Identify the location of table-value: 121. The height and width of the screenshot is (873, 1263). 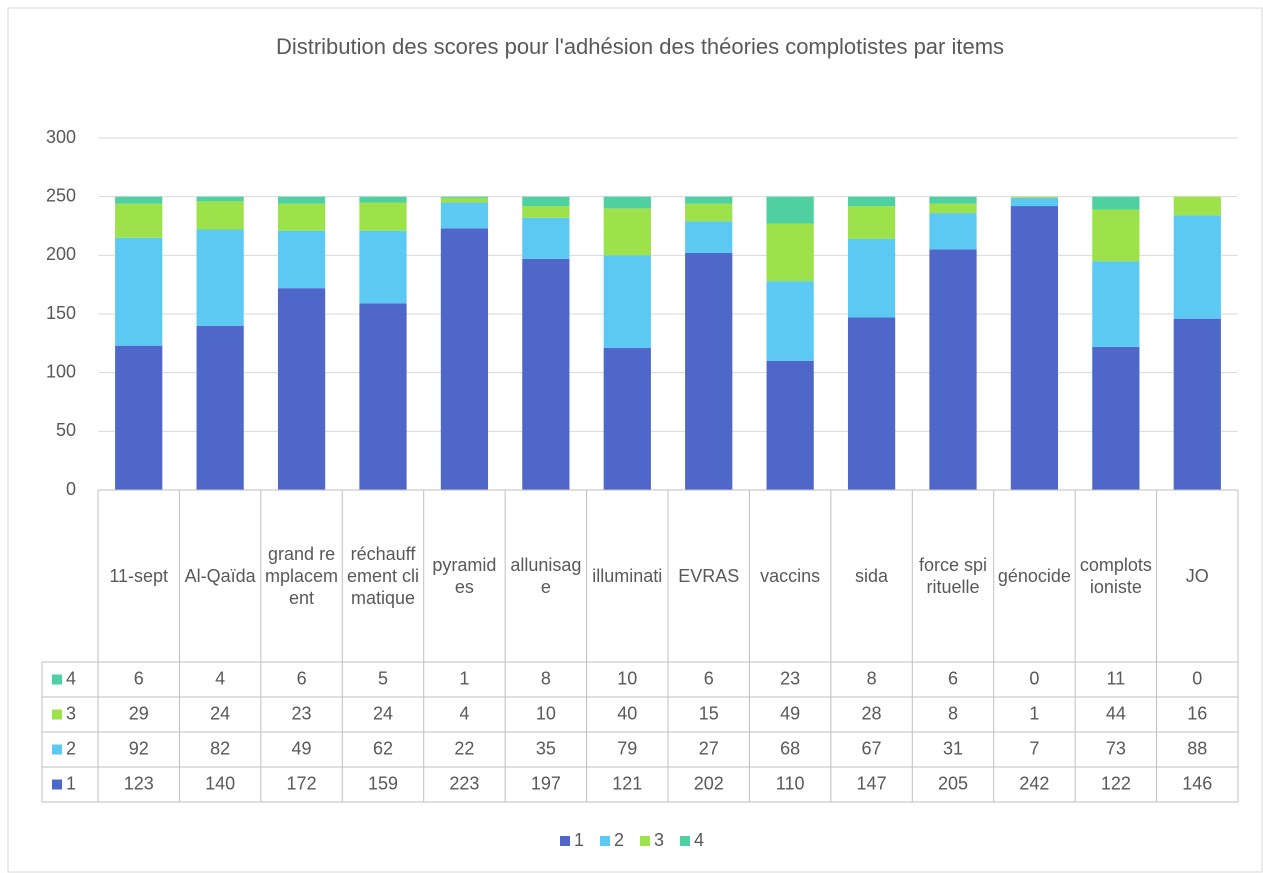
(627, 783).